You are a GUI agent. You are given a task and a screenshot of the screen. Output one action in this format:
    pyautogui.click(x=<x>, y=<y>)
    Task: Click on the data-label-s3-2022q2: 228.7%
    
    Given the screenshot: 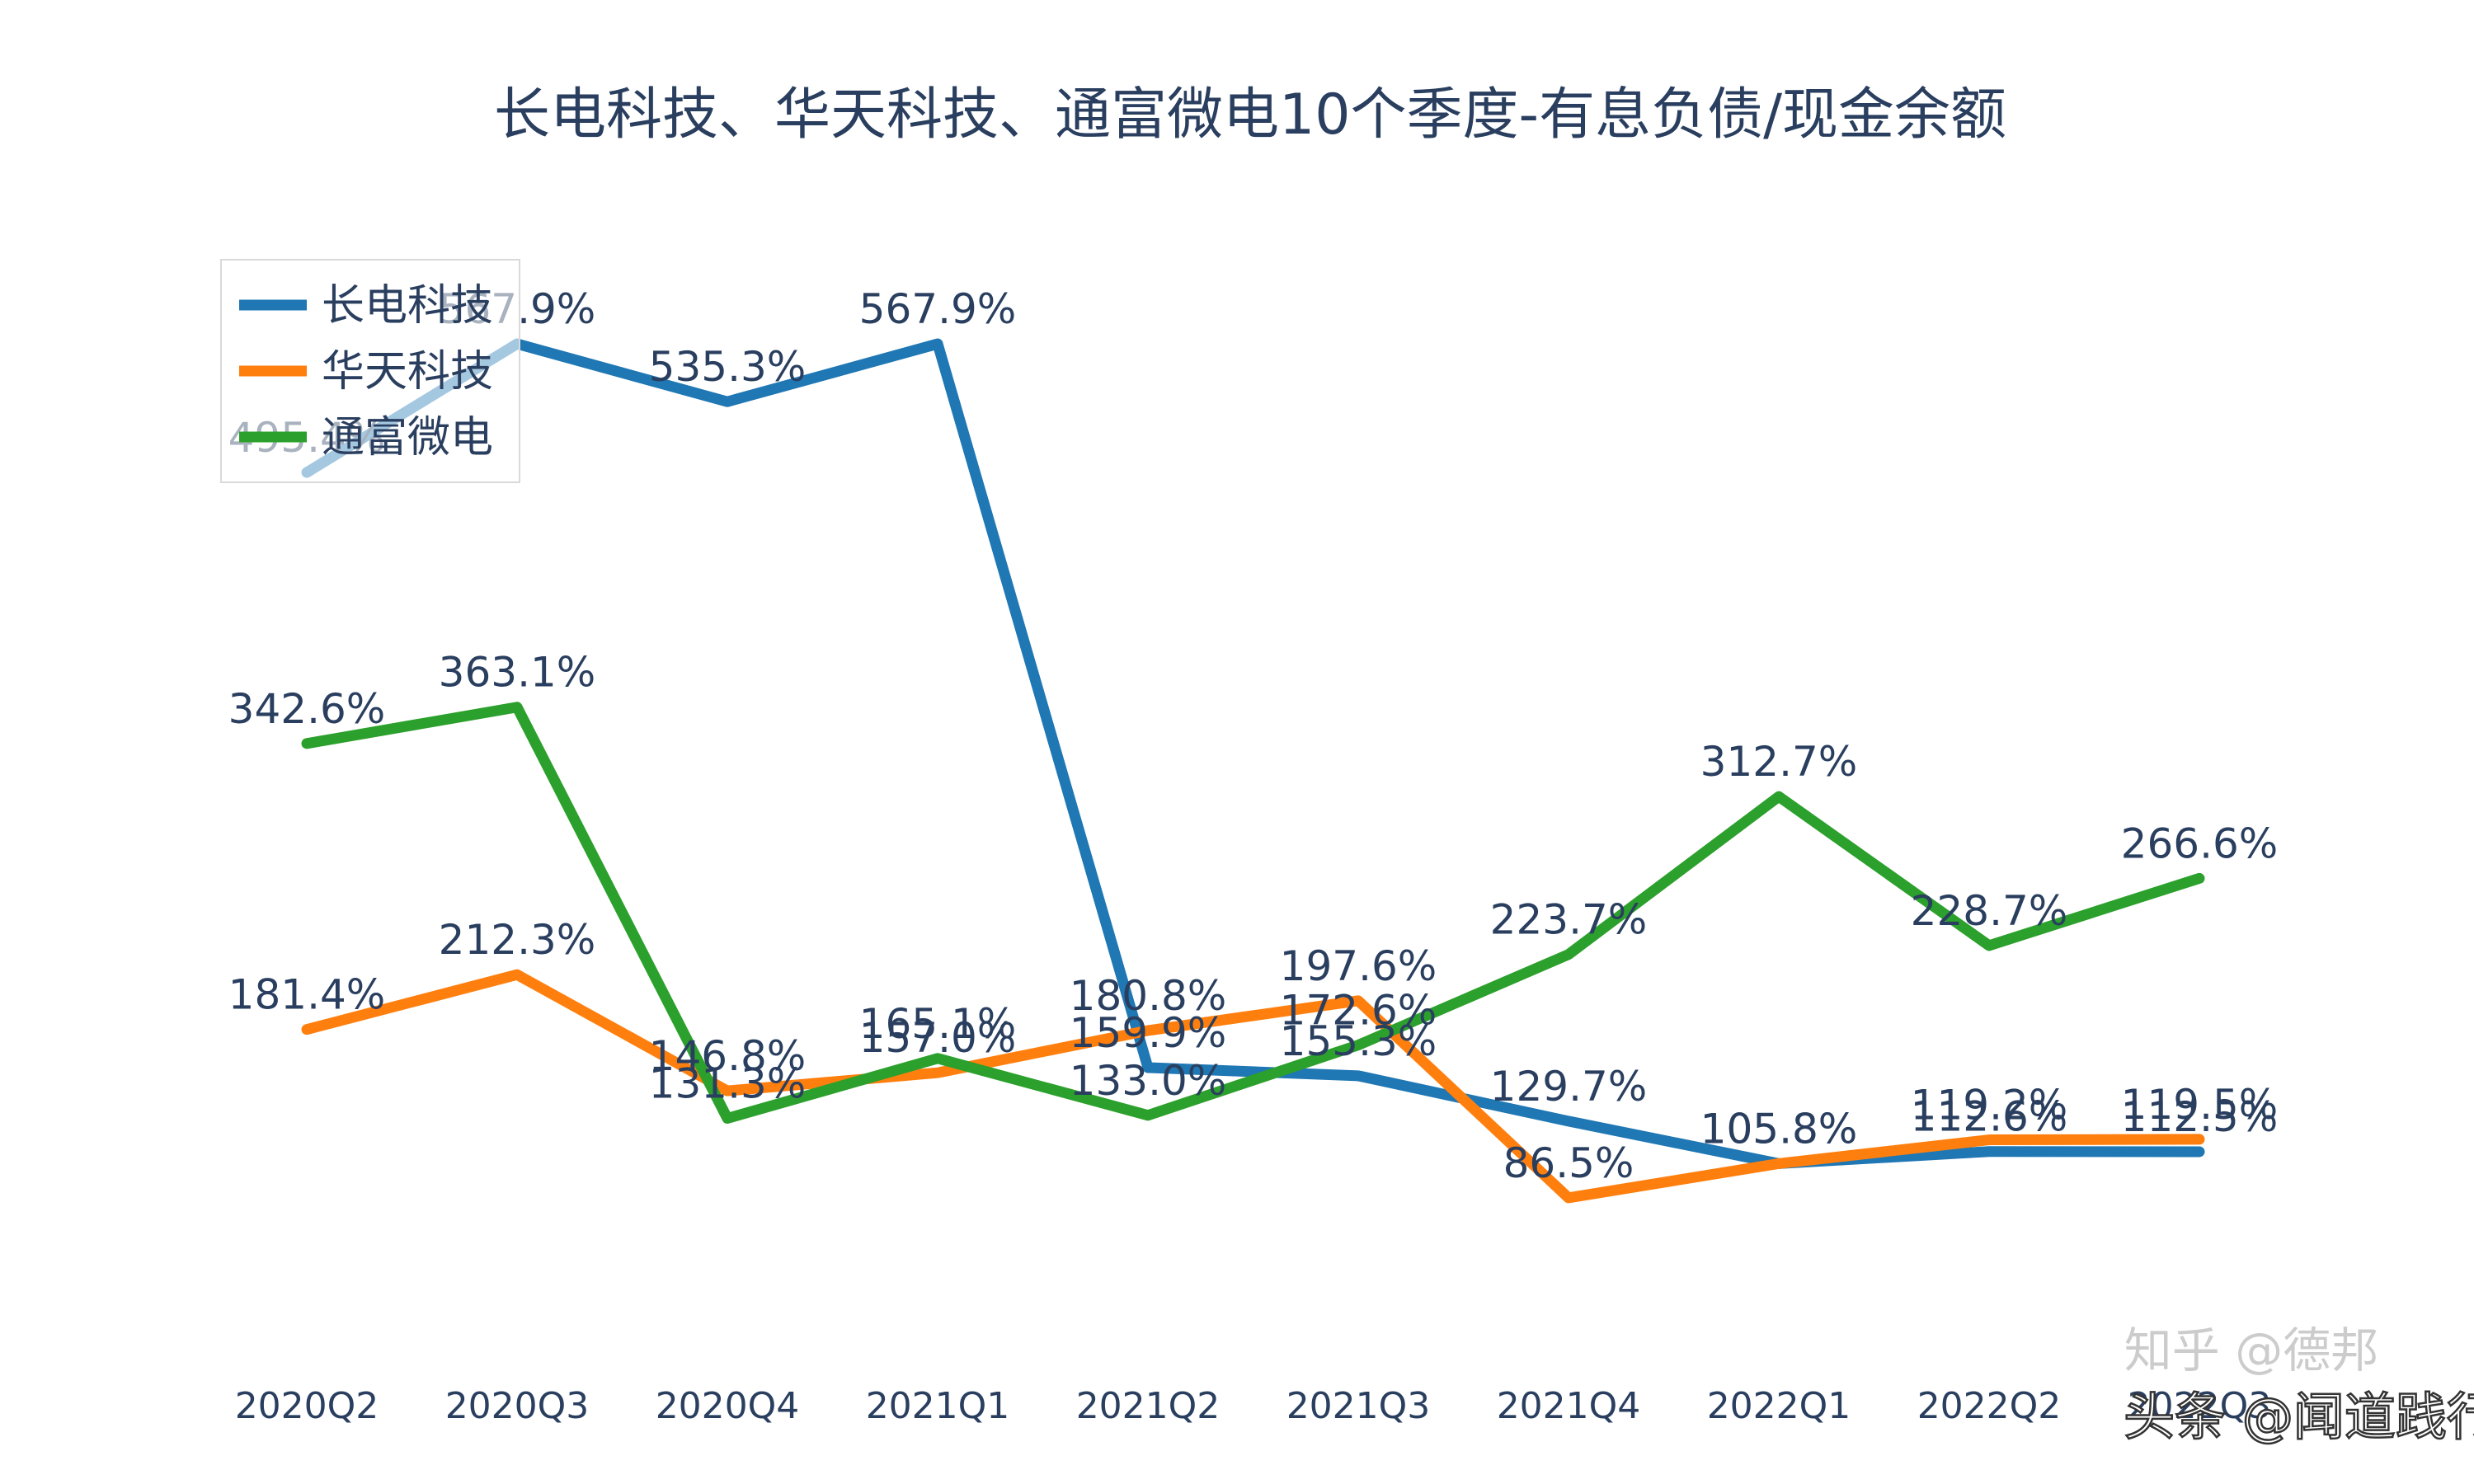 What is the action you would take?
    pyautogui.click(x=1989, y=911)
    